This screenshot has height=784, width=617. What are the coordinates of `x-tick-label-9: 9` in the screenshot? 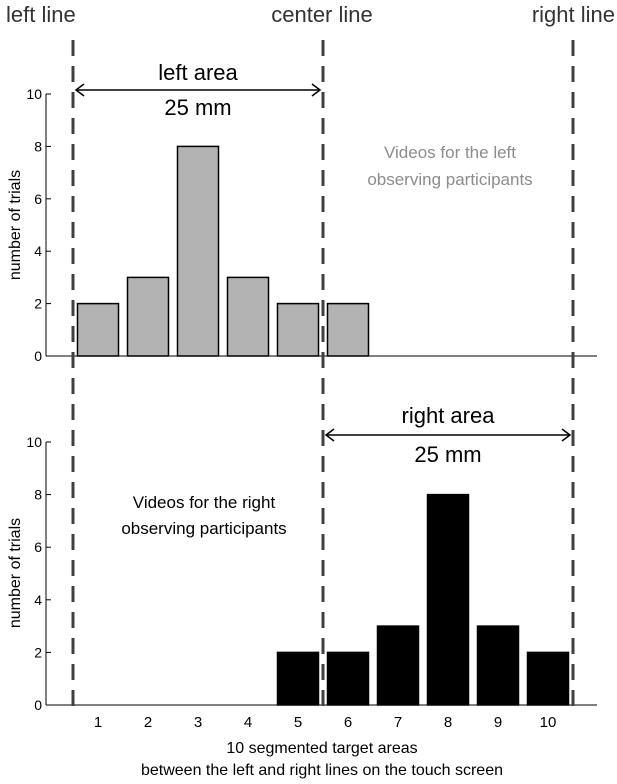 It's located at (498, 722).